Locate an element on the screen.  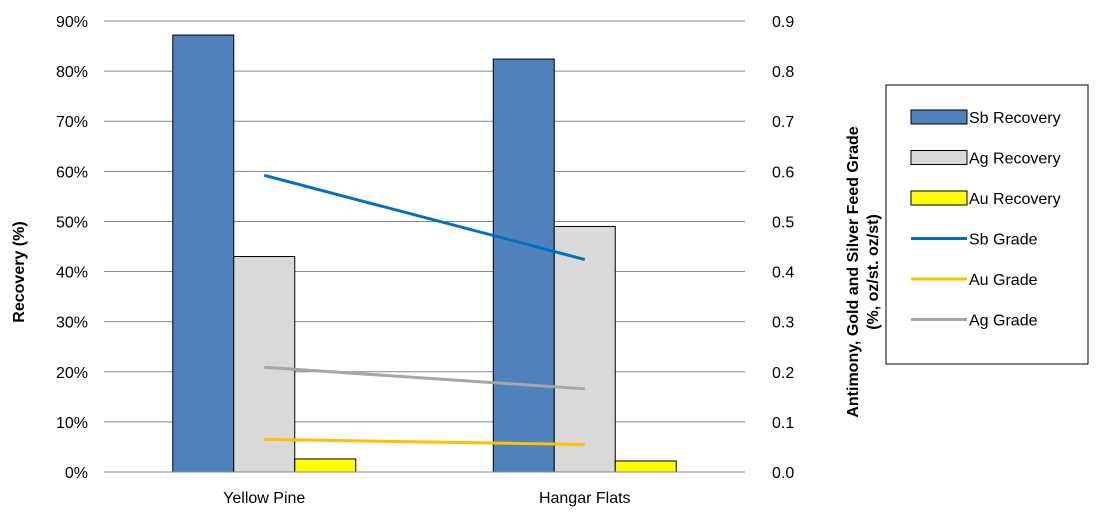
y2-tick-label: 0.8 is located at coordinates (783, 72).